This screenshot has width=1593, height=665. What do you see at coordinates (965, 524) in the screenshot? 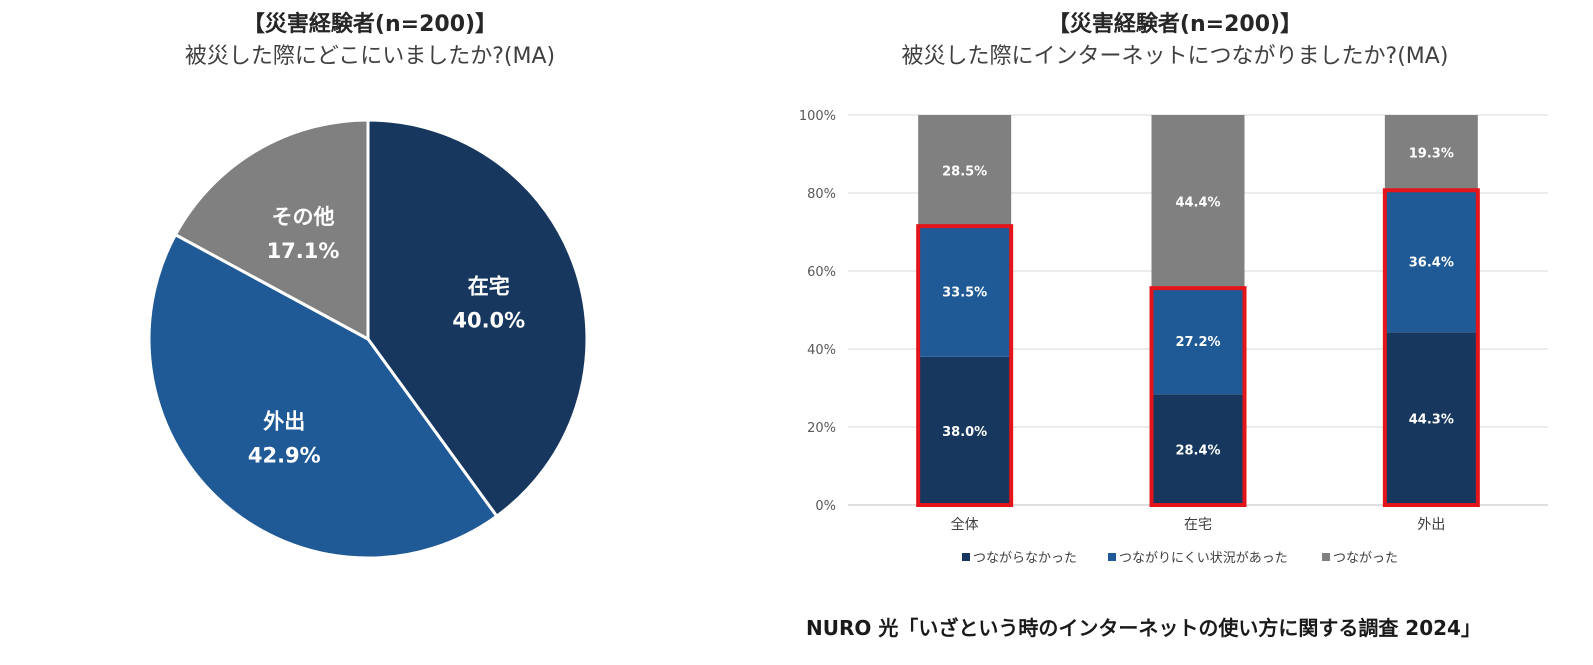
I see `x-category-label: 全体` at bounding box center [965, 524].